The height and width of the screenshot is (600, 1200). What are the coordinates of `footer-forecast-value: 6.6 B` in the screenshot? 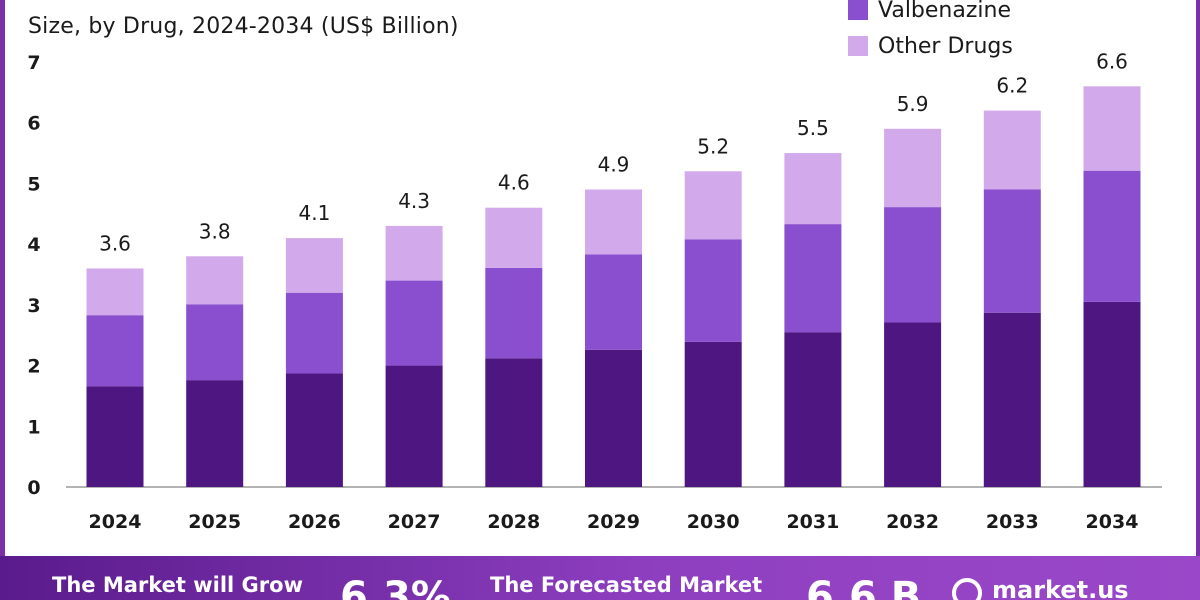 It's located at (864, 587).